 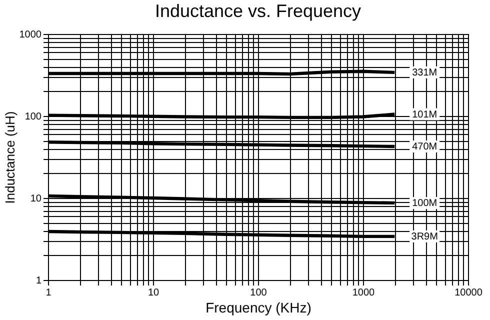 I want to click on series-label: 3R9M, so click(x=424, y=236).